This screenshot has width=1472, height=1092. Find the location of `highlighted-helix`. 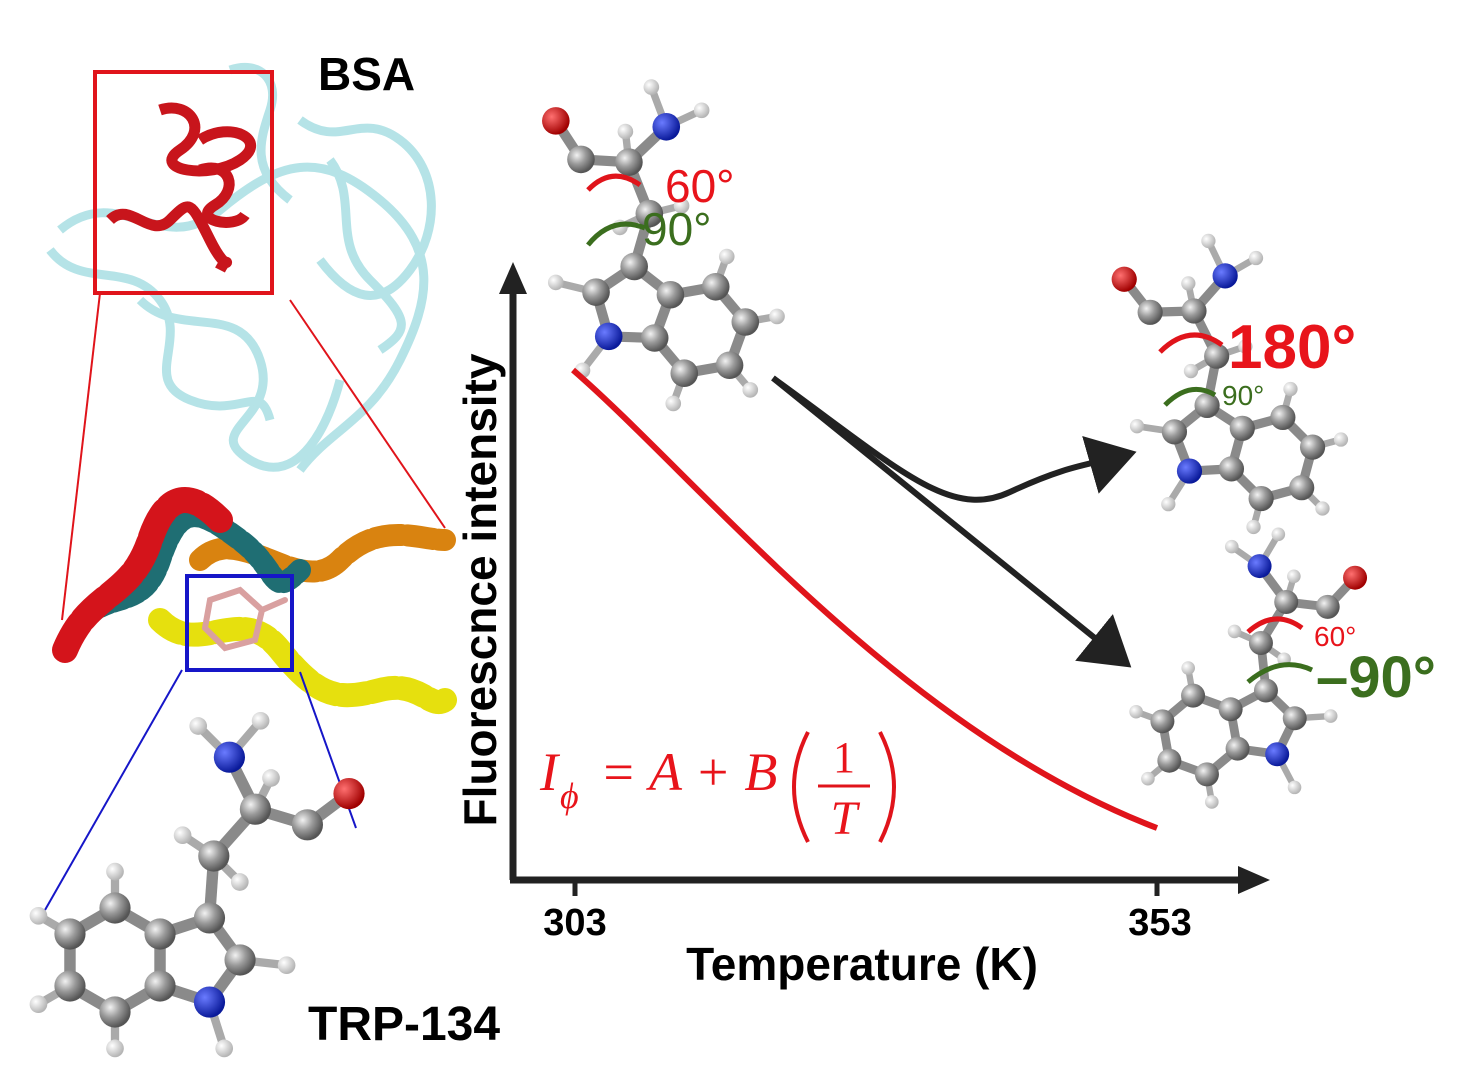

highlighted-helix is located at coordinates (181, 187).